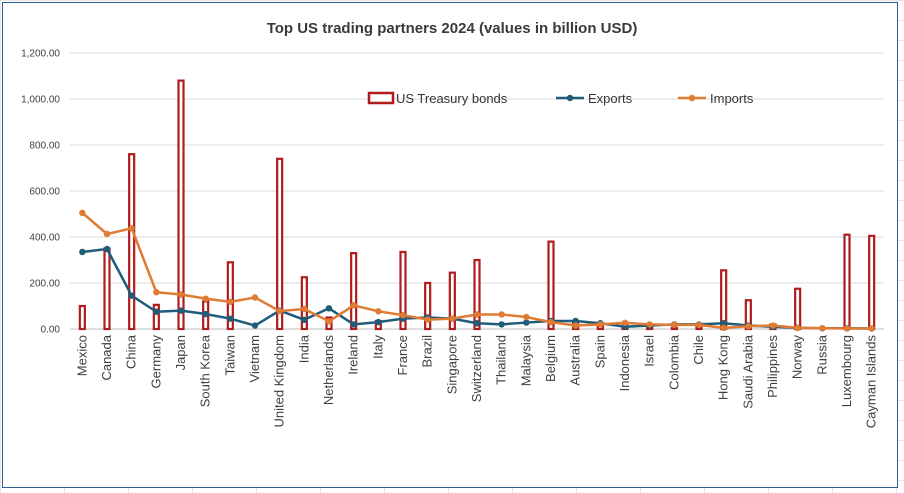 The width and height of the screenshot is (904, 493). I want to click on x-category-label: Mexico, so click(81, 355).